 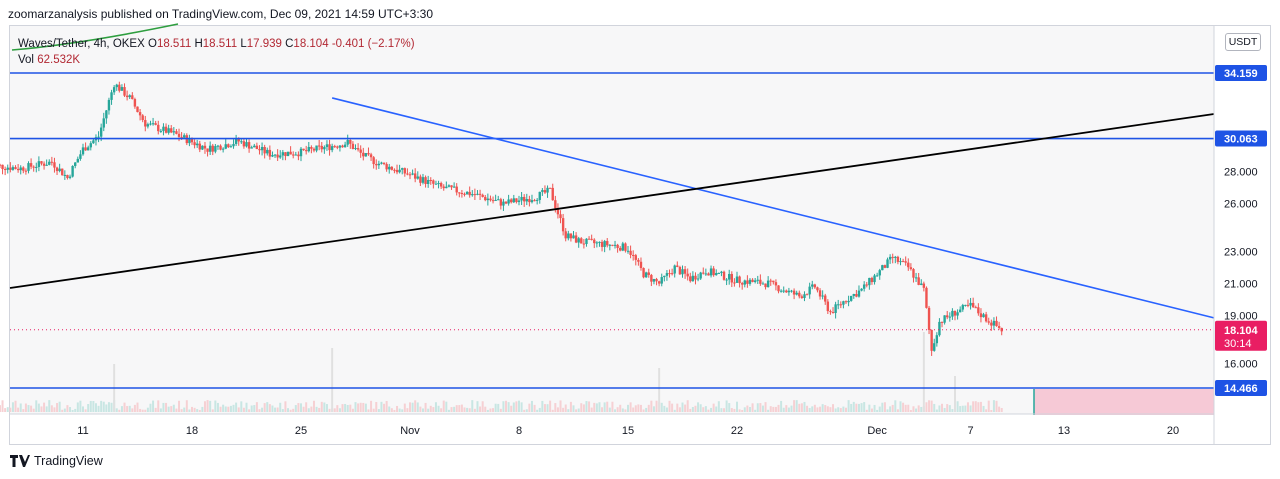 What do you see at coordinates (20, 461) in the screenshot?
I see `tradingview-logo-icon` at bounding box center [20, 461].